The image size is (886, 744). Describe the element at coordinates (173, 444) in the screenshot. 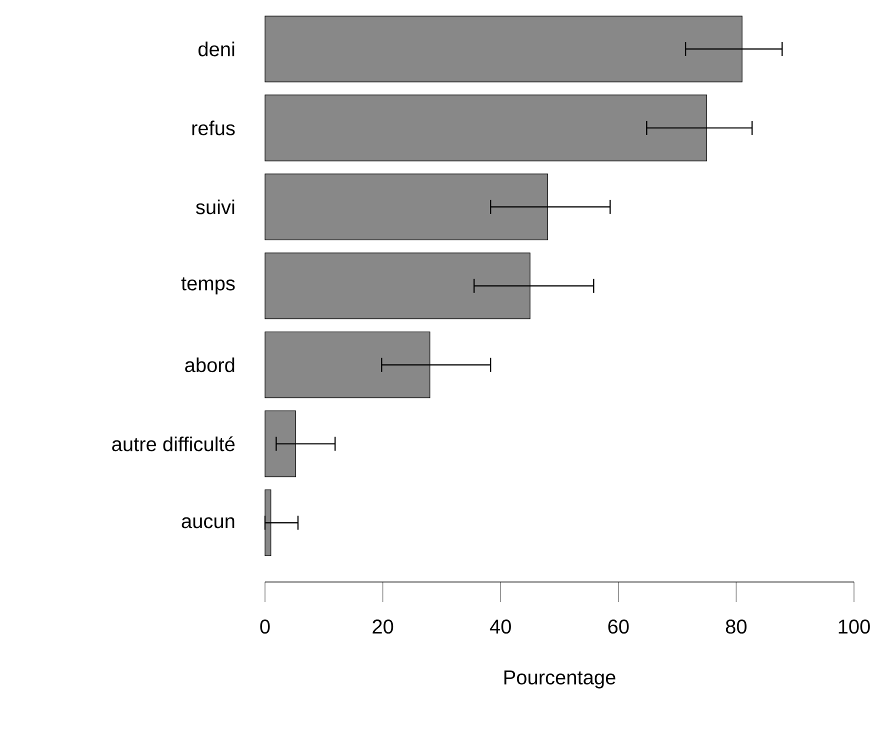

I see `y-tick-label: autre difficulté` at that location.